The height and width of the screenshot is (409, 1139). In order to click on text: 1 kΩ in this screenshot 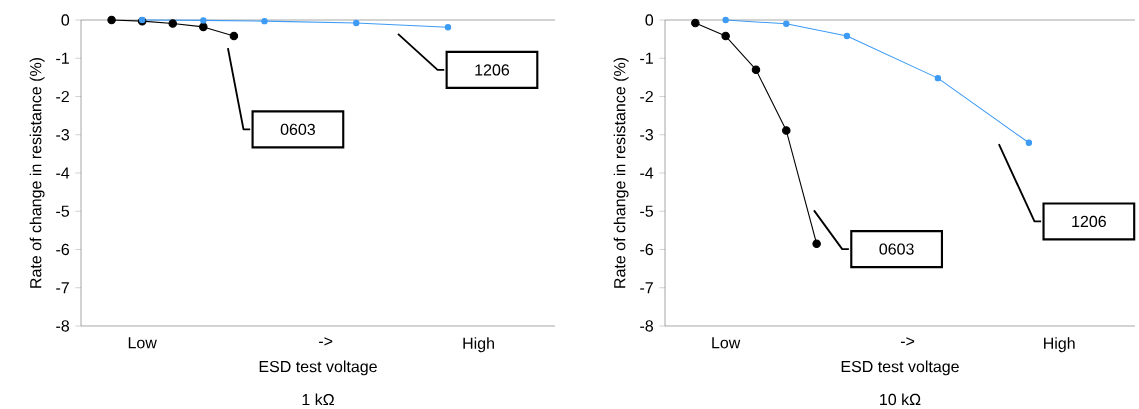, I will do `click(318, 399)`.